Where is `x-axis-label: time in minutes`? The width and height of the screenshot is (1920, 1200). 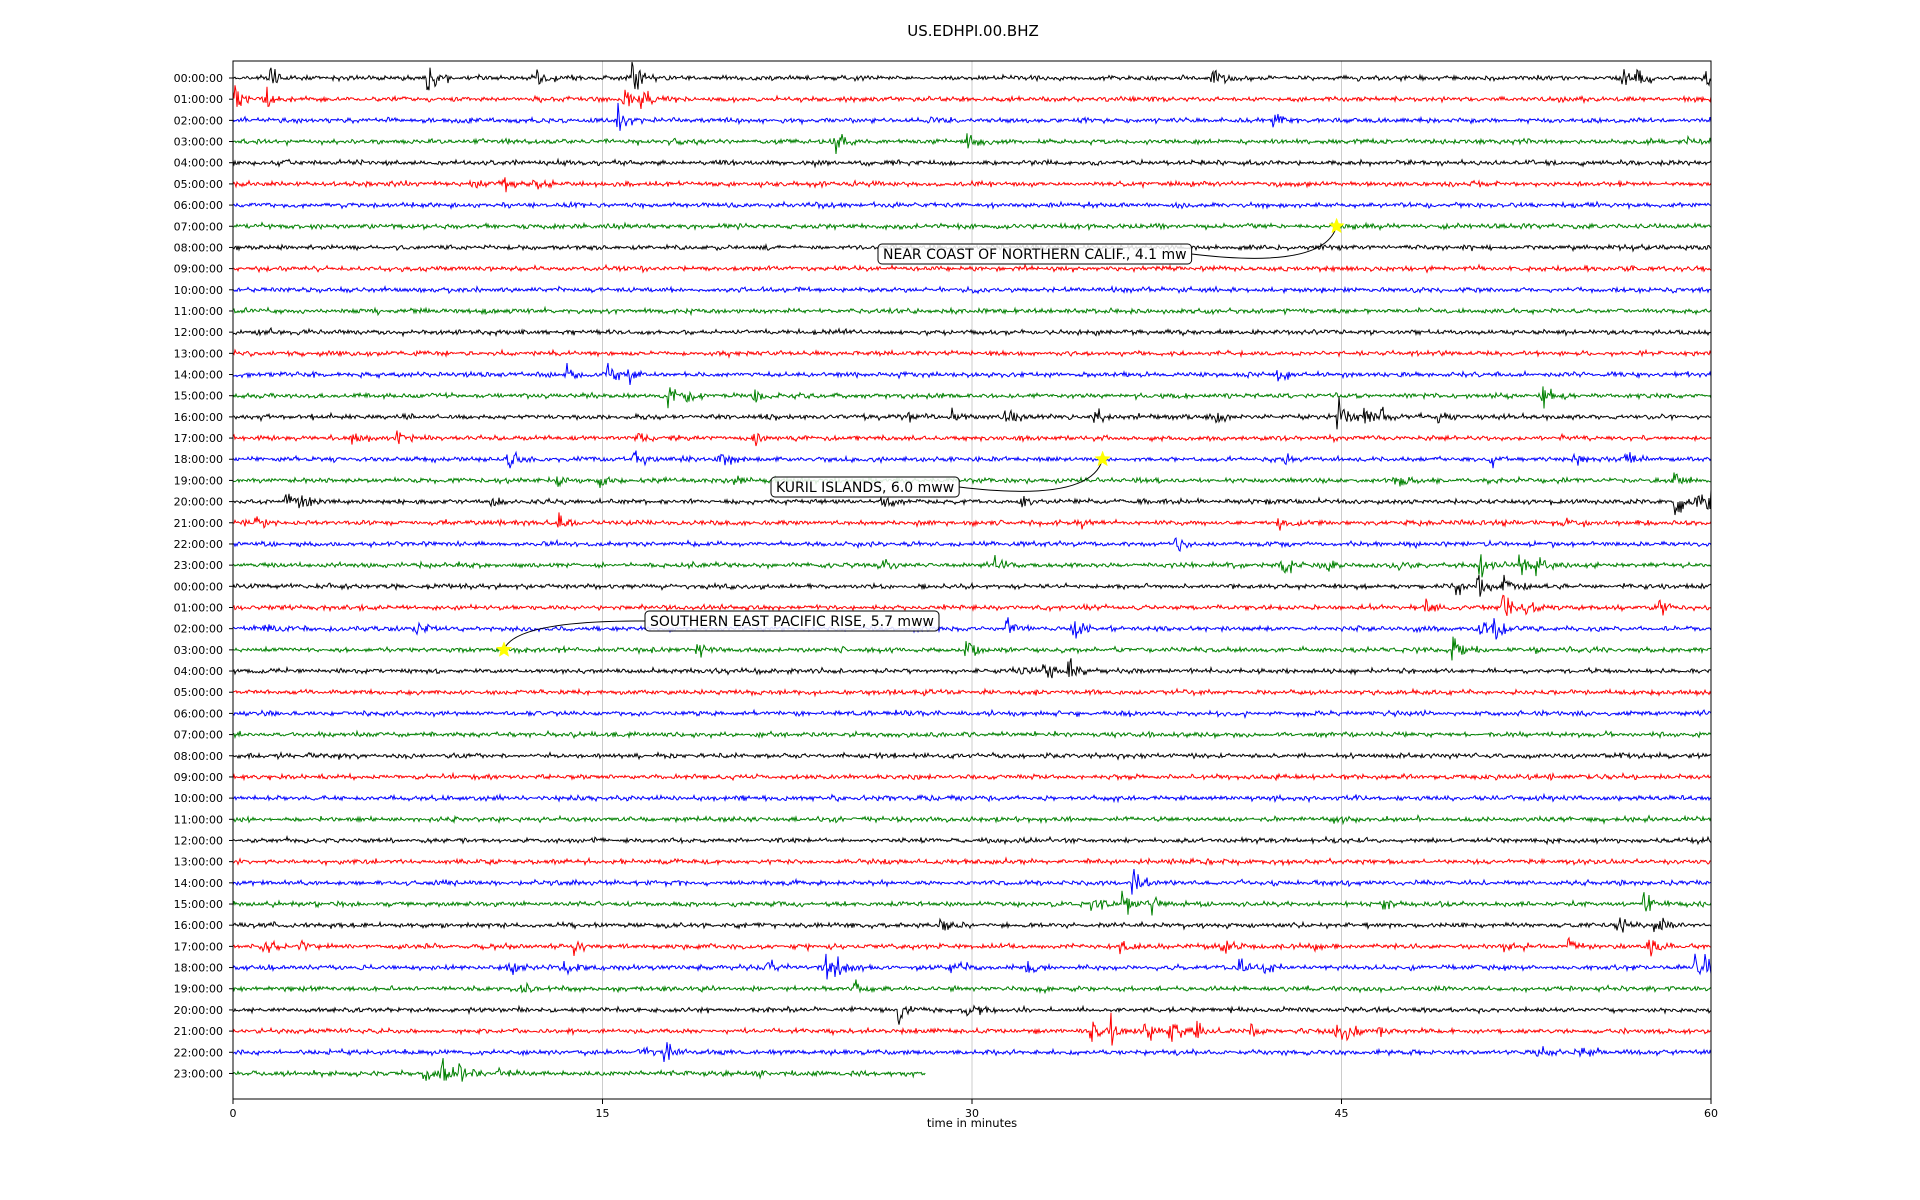 x-axis-label: time in minutes is located at coordinates (972, 1123).